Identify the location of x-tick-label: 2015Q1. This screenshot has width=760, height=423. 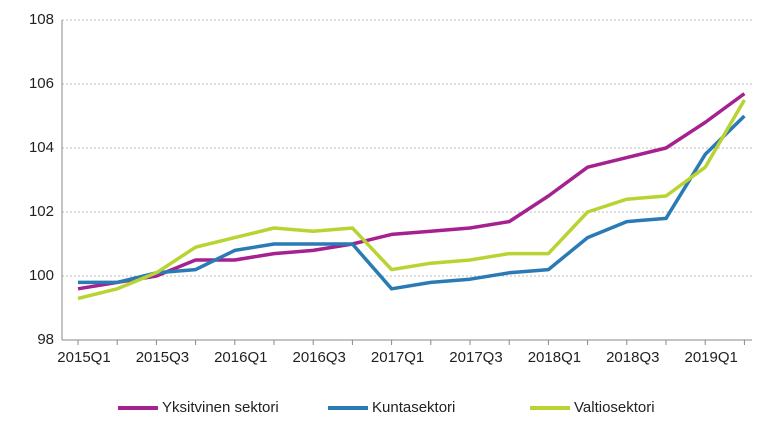
(83, 357).